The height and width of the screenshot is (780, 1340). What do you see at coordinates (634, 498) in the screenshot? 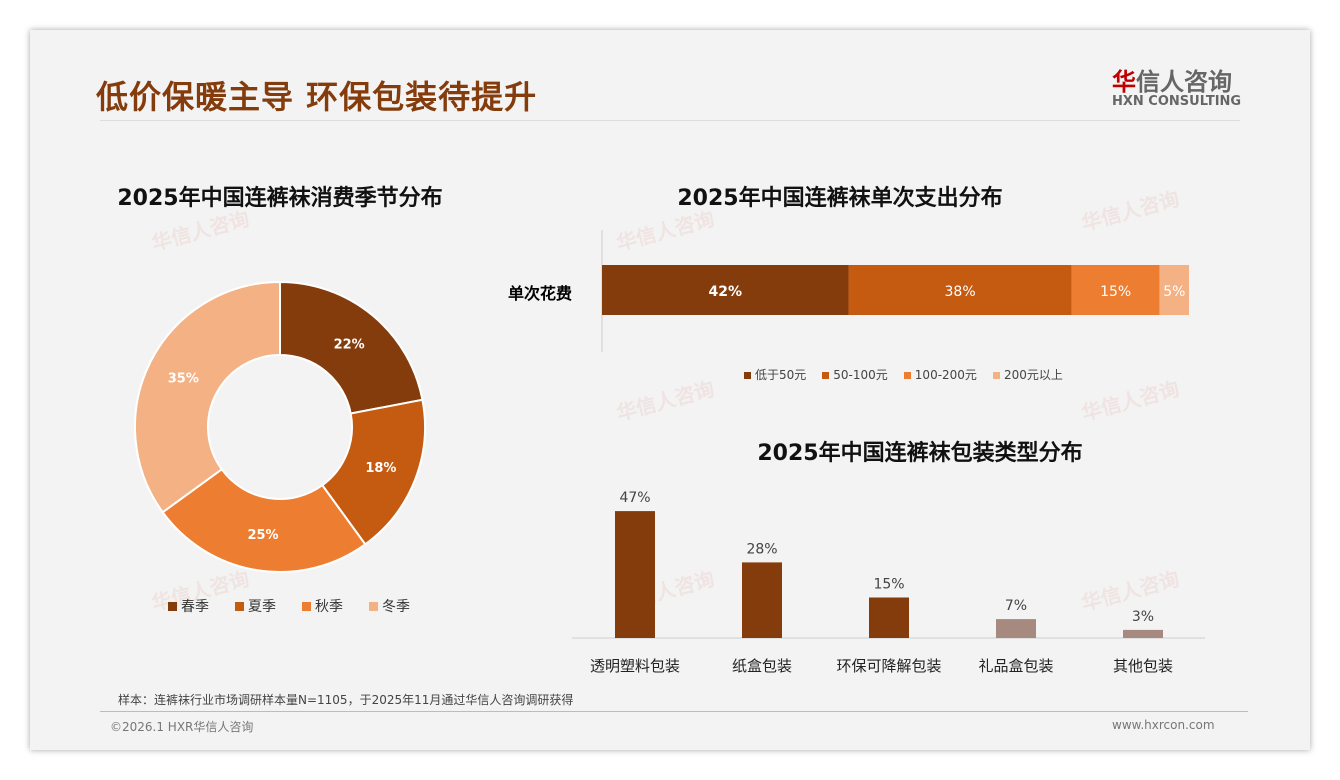
I see `bar-value-label: 47%` at bounding box center [634, 498].